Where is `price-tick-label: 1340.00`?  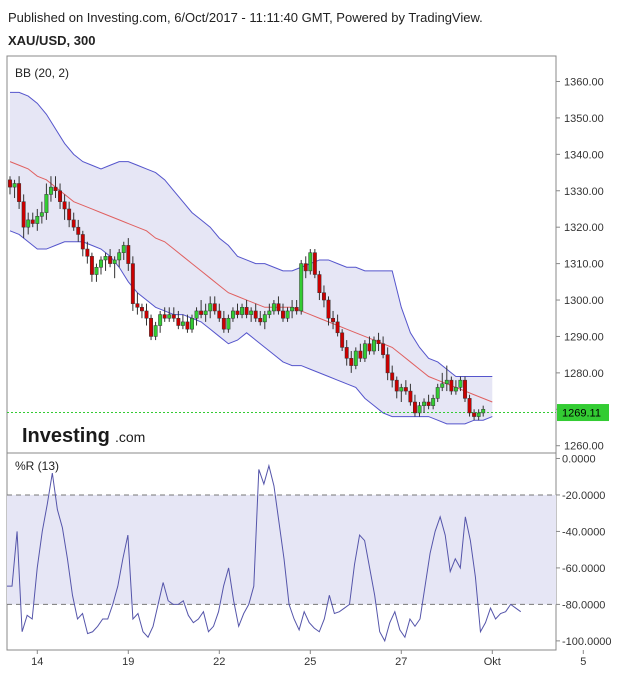
price-tick-label: 1340.00 is located at coordinates (584, 155).